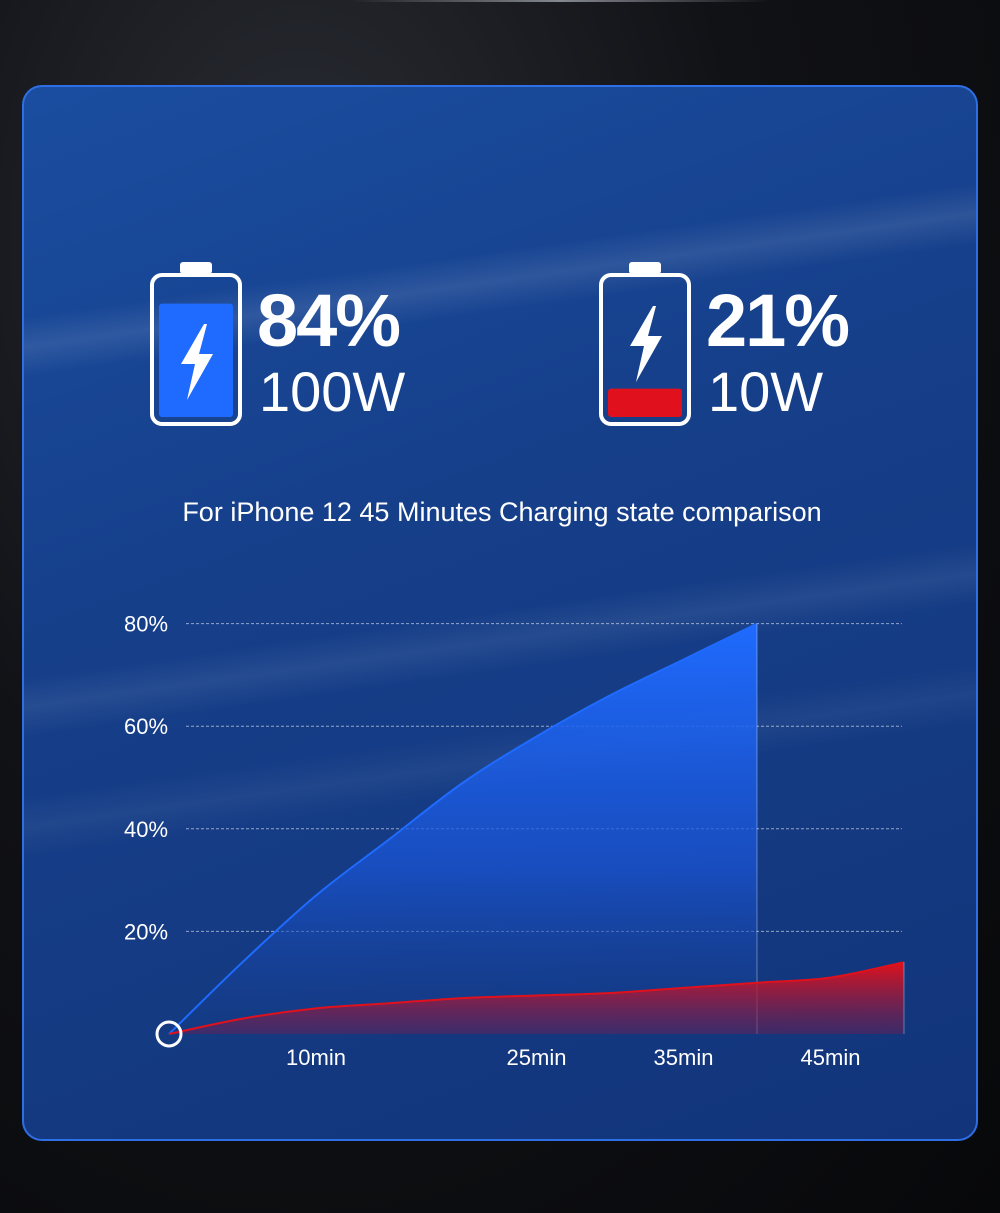 Image resolution: width=1000 pixels, height=1213 pixels. Describe the element at coordinates (332, 391) in the screenshot. I see `fast-wattage: 100W` at that location.